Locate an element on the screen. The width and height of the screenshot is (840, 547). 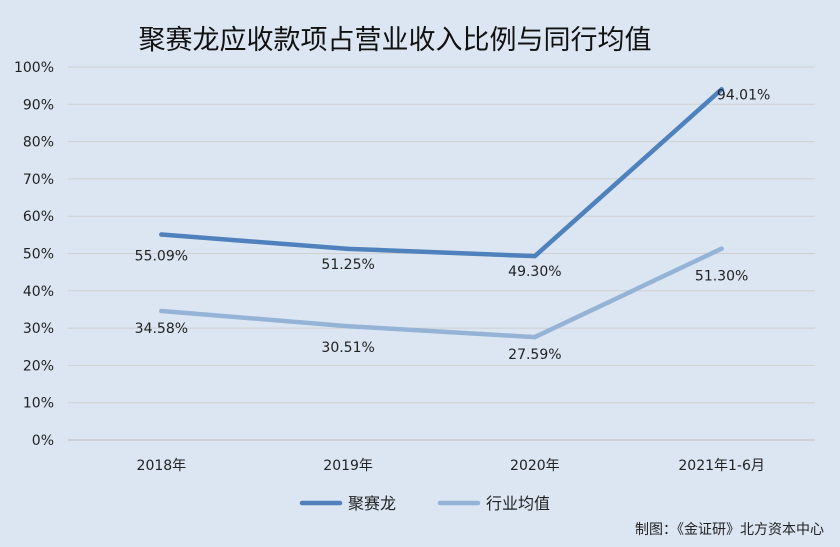
y-tick-label: 60% is located at coordinates (38, 217).